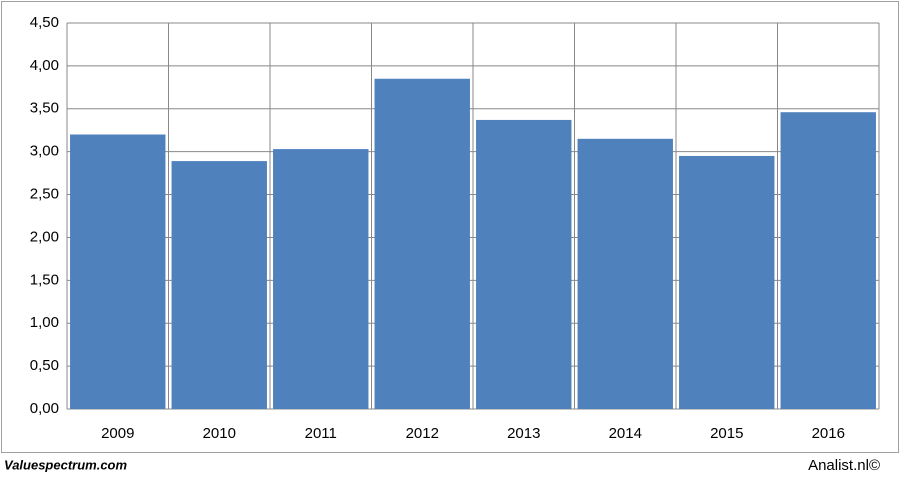  What do you see at coordinates (44, 279) in the screenshot?
I see `y-tick-label: 1,50` at bounding box center [44, 279].